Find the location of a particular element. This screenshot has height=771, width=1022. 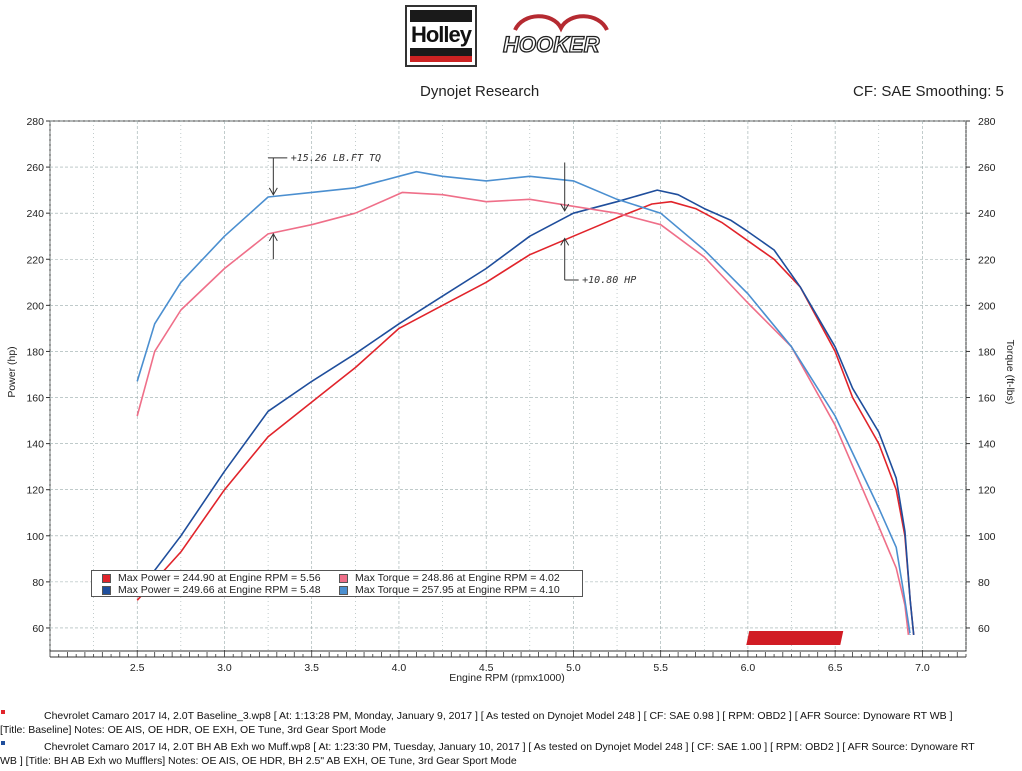

dynojet-watermark-badge is located at coordinates (795, 638).